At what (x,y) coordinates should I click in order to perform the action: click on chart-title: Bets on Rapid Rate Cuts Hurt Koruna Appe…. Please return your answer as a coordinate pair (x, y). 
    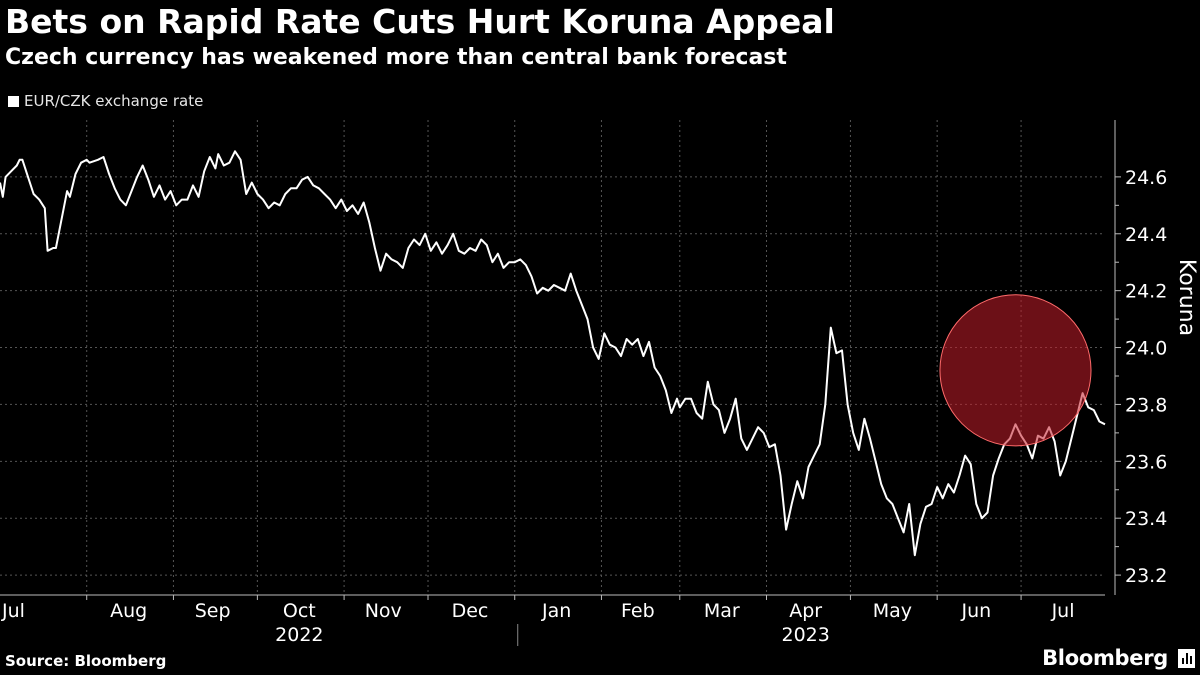
    Looking at the image, I should click on (420, 21).